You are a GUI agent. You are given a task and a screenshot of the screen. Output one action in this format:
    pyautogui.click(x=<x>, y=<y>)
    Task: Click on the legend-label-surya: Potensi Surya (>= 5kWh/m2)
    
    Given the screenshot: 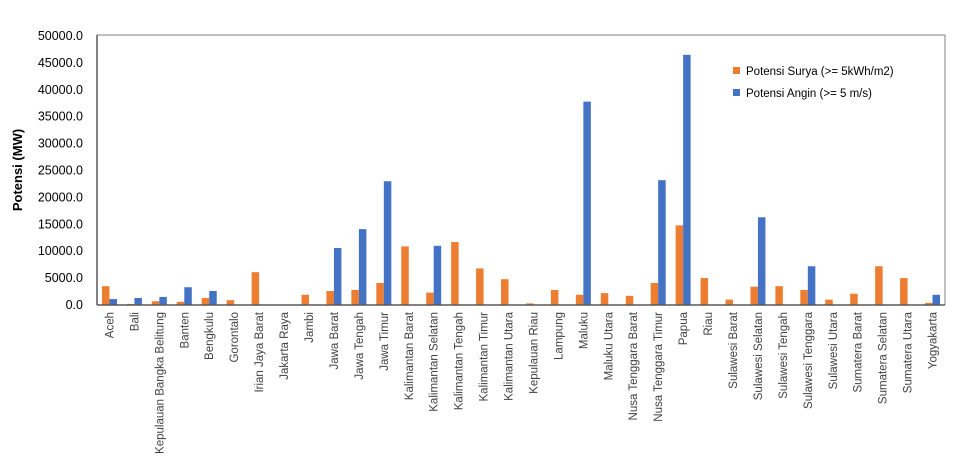 What is the action you would take?
    pyautogui.click(x=820, y=72)
    